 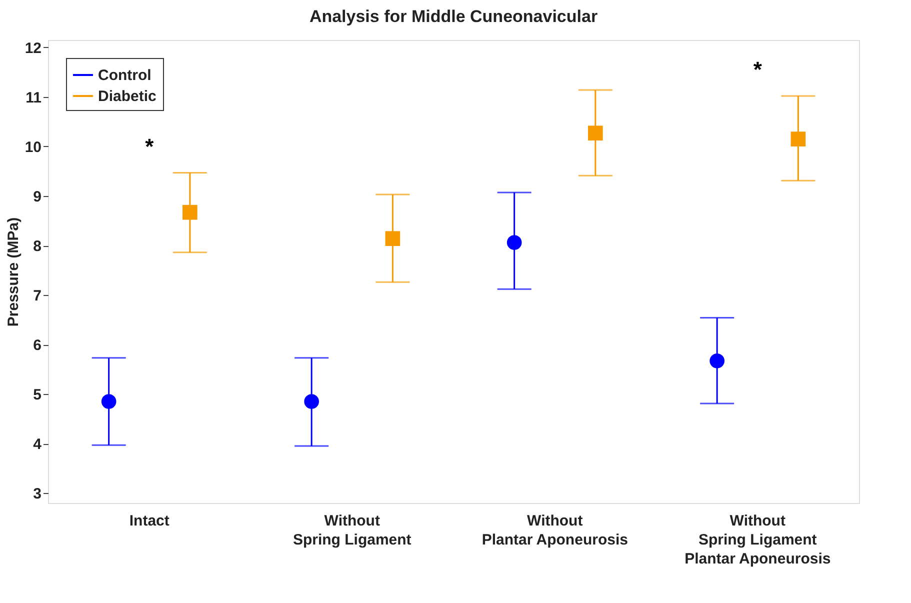 What do you see at coordinates (352, 530) in the screenshot?
I see `x-tick-label: Without Spring Ligament` at bounding box center [352, 530].